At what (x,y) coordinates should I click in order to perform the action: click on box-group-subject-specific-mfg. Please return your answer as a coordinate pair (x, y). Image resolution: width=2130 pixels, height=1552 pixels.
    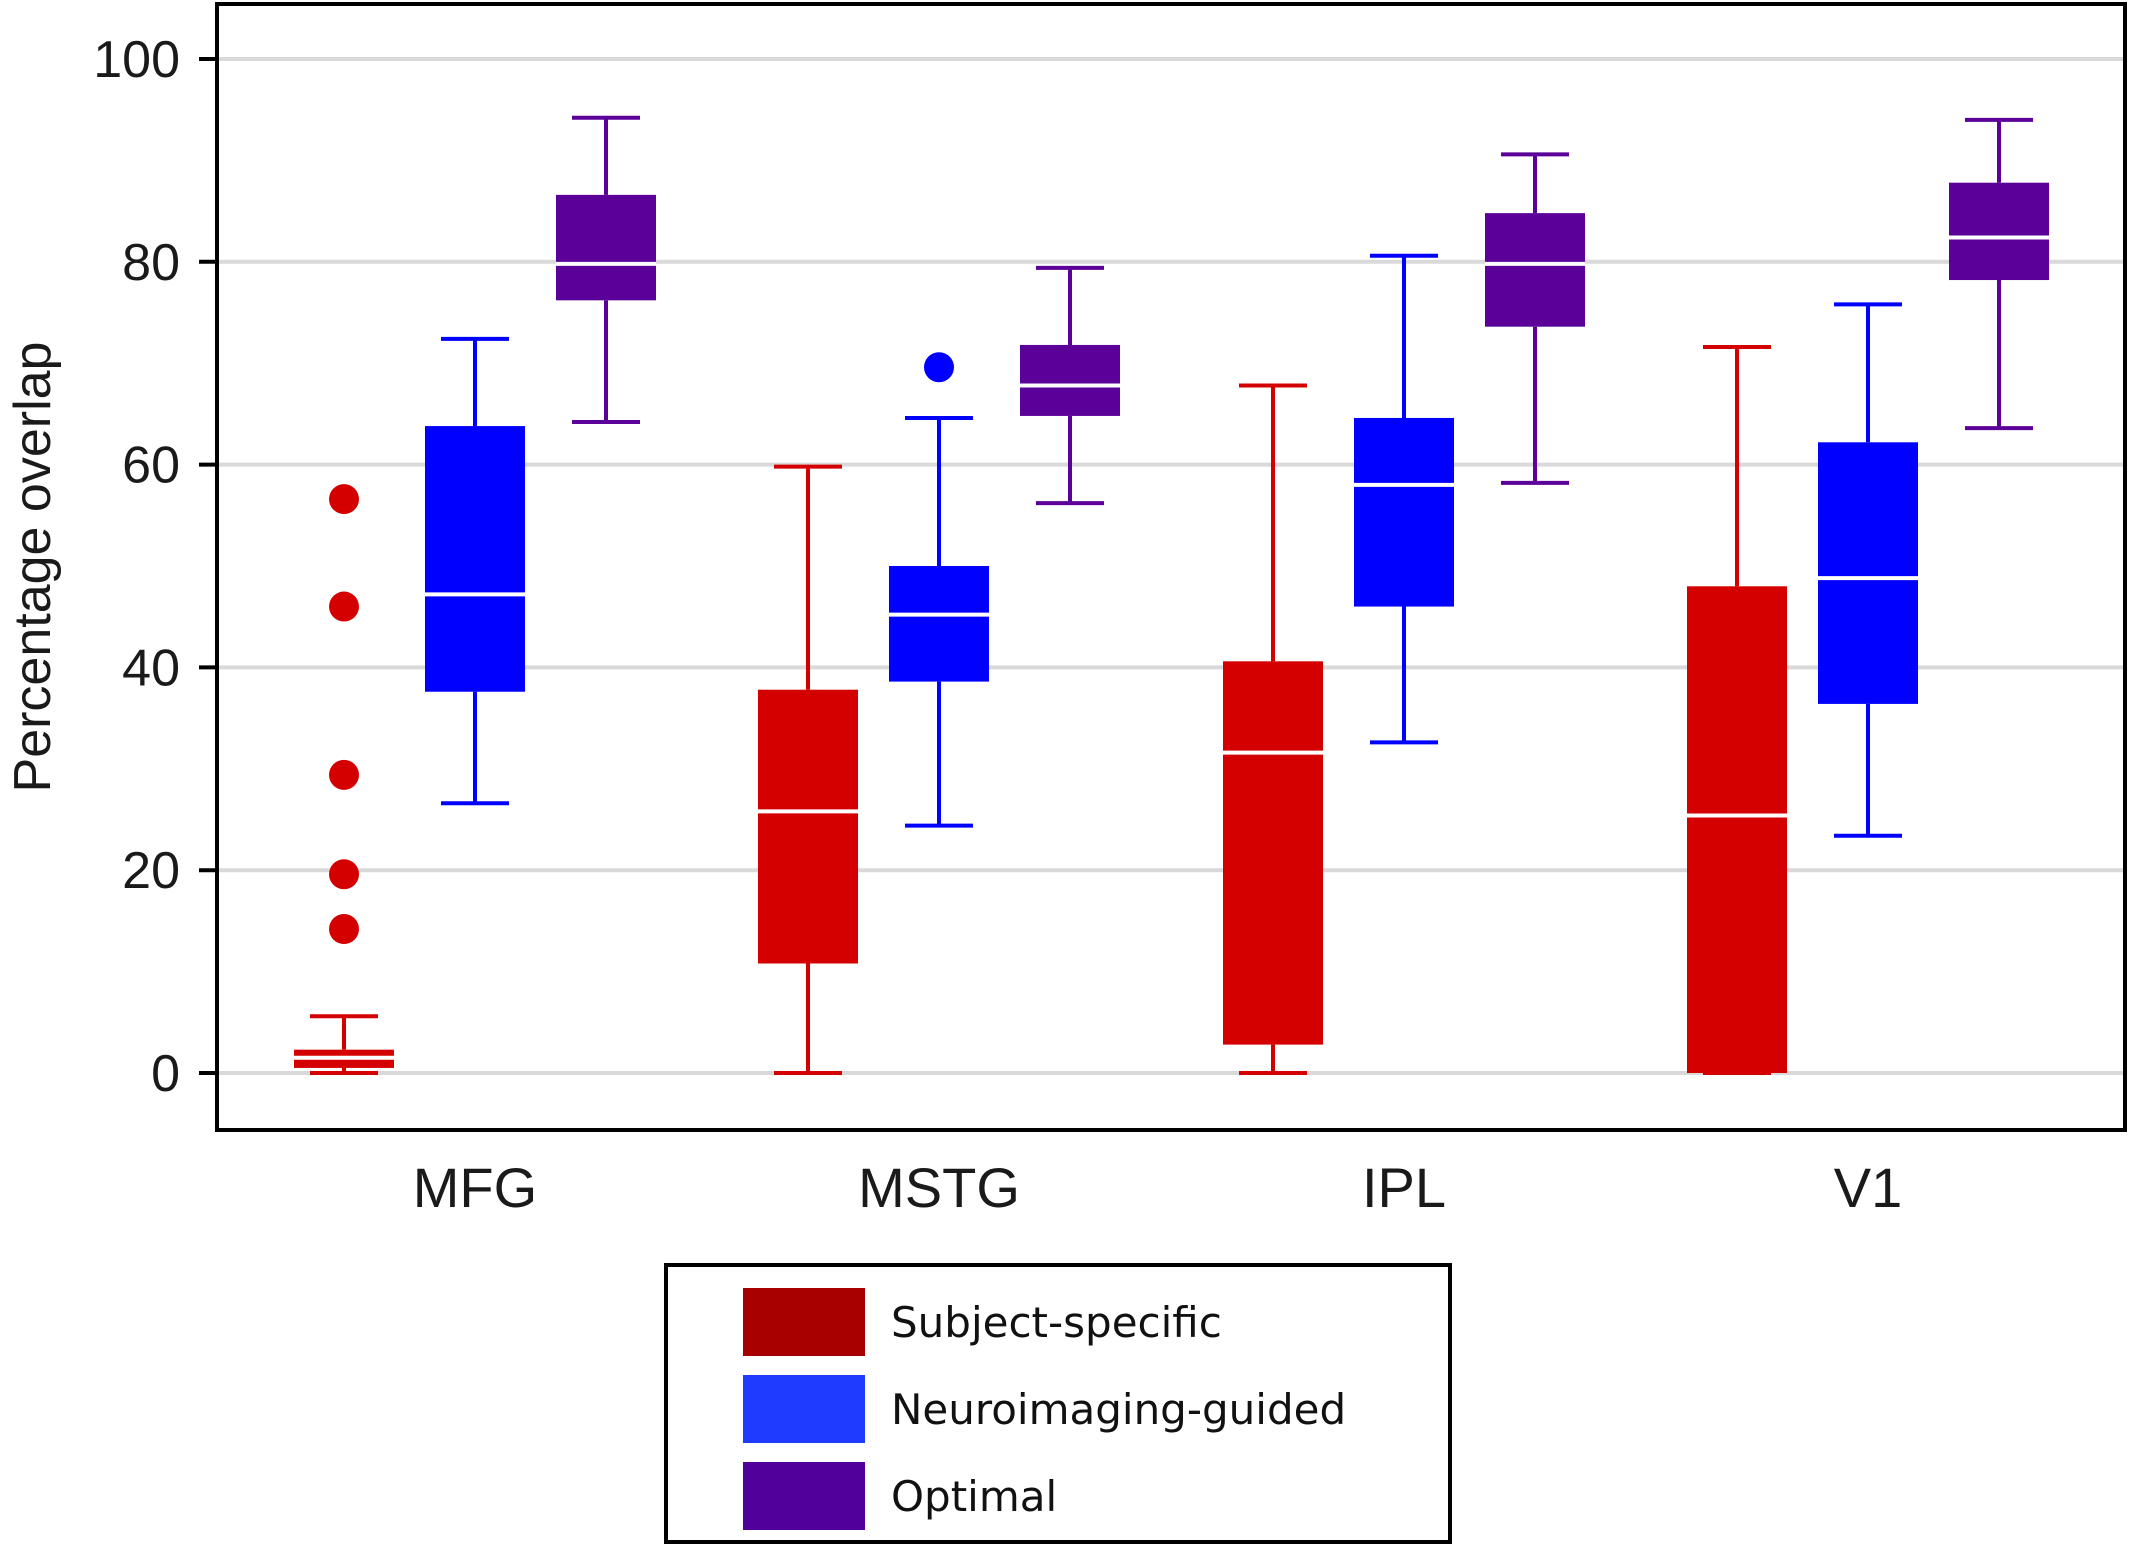
    Looking at the image, I should click on (344, 779).